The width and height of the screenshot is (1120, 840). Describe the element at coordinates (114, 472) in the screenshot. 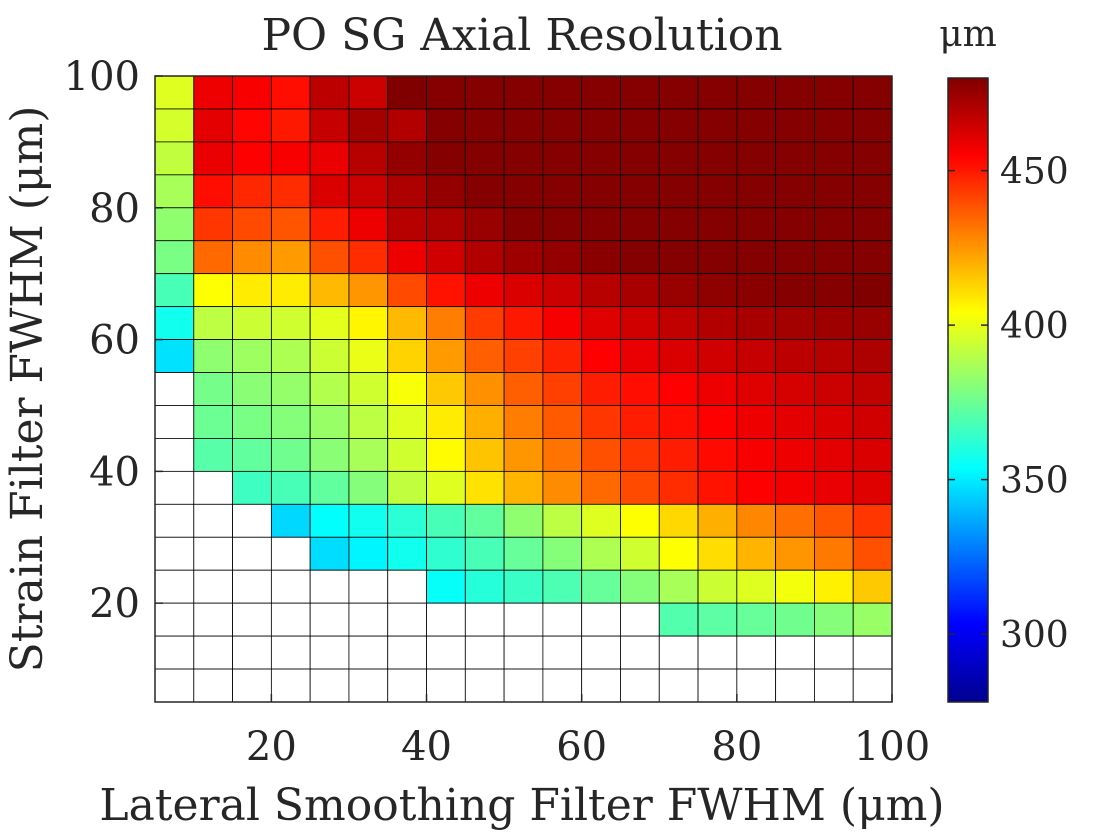

I see `y-tick-label: 40` at that location.